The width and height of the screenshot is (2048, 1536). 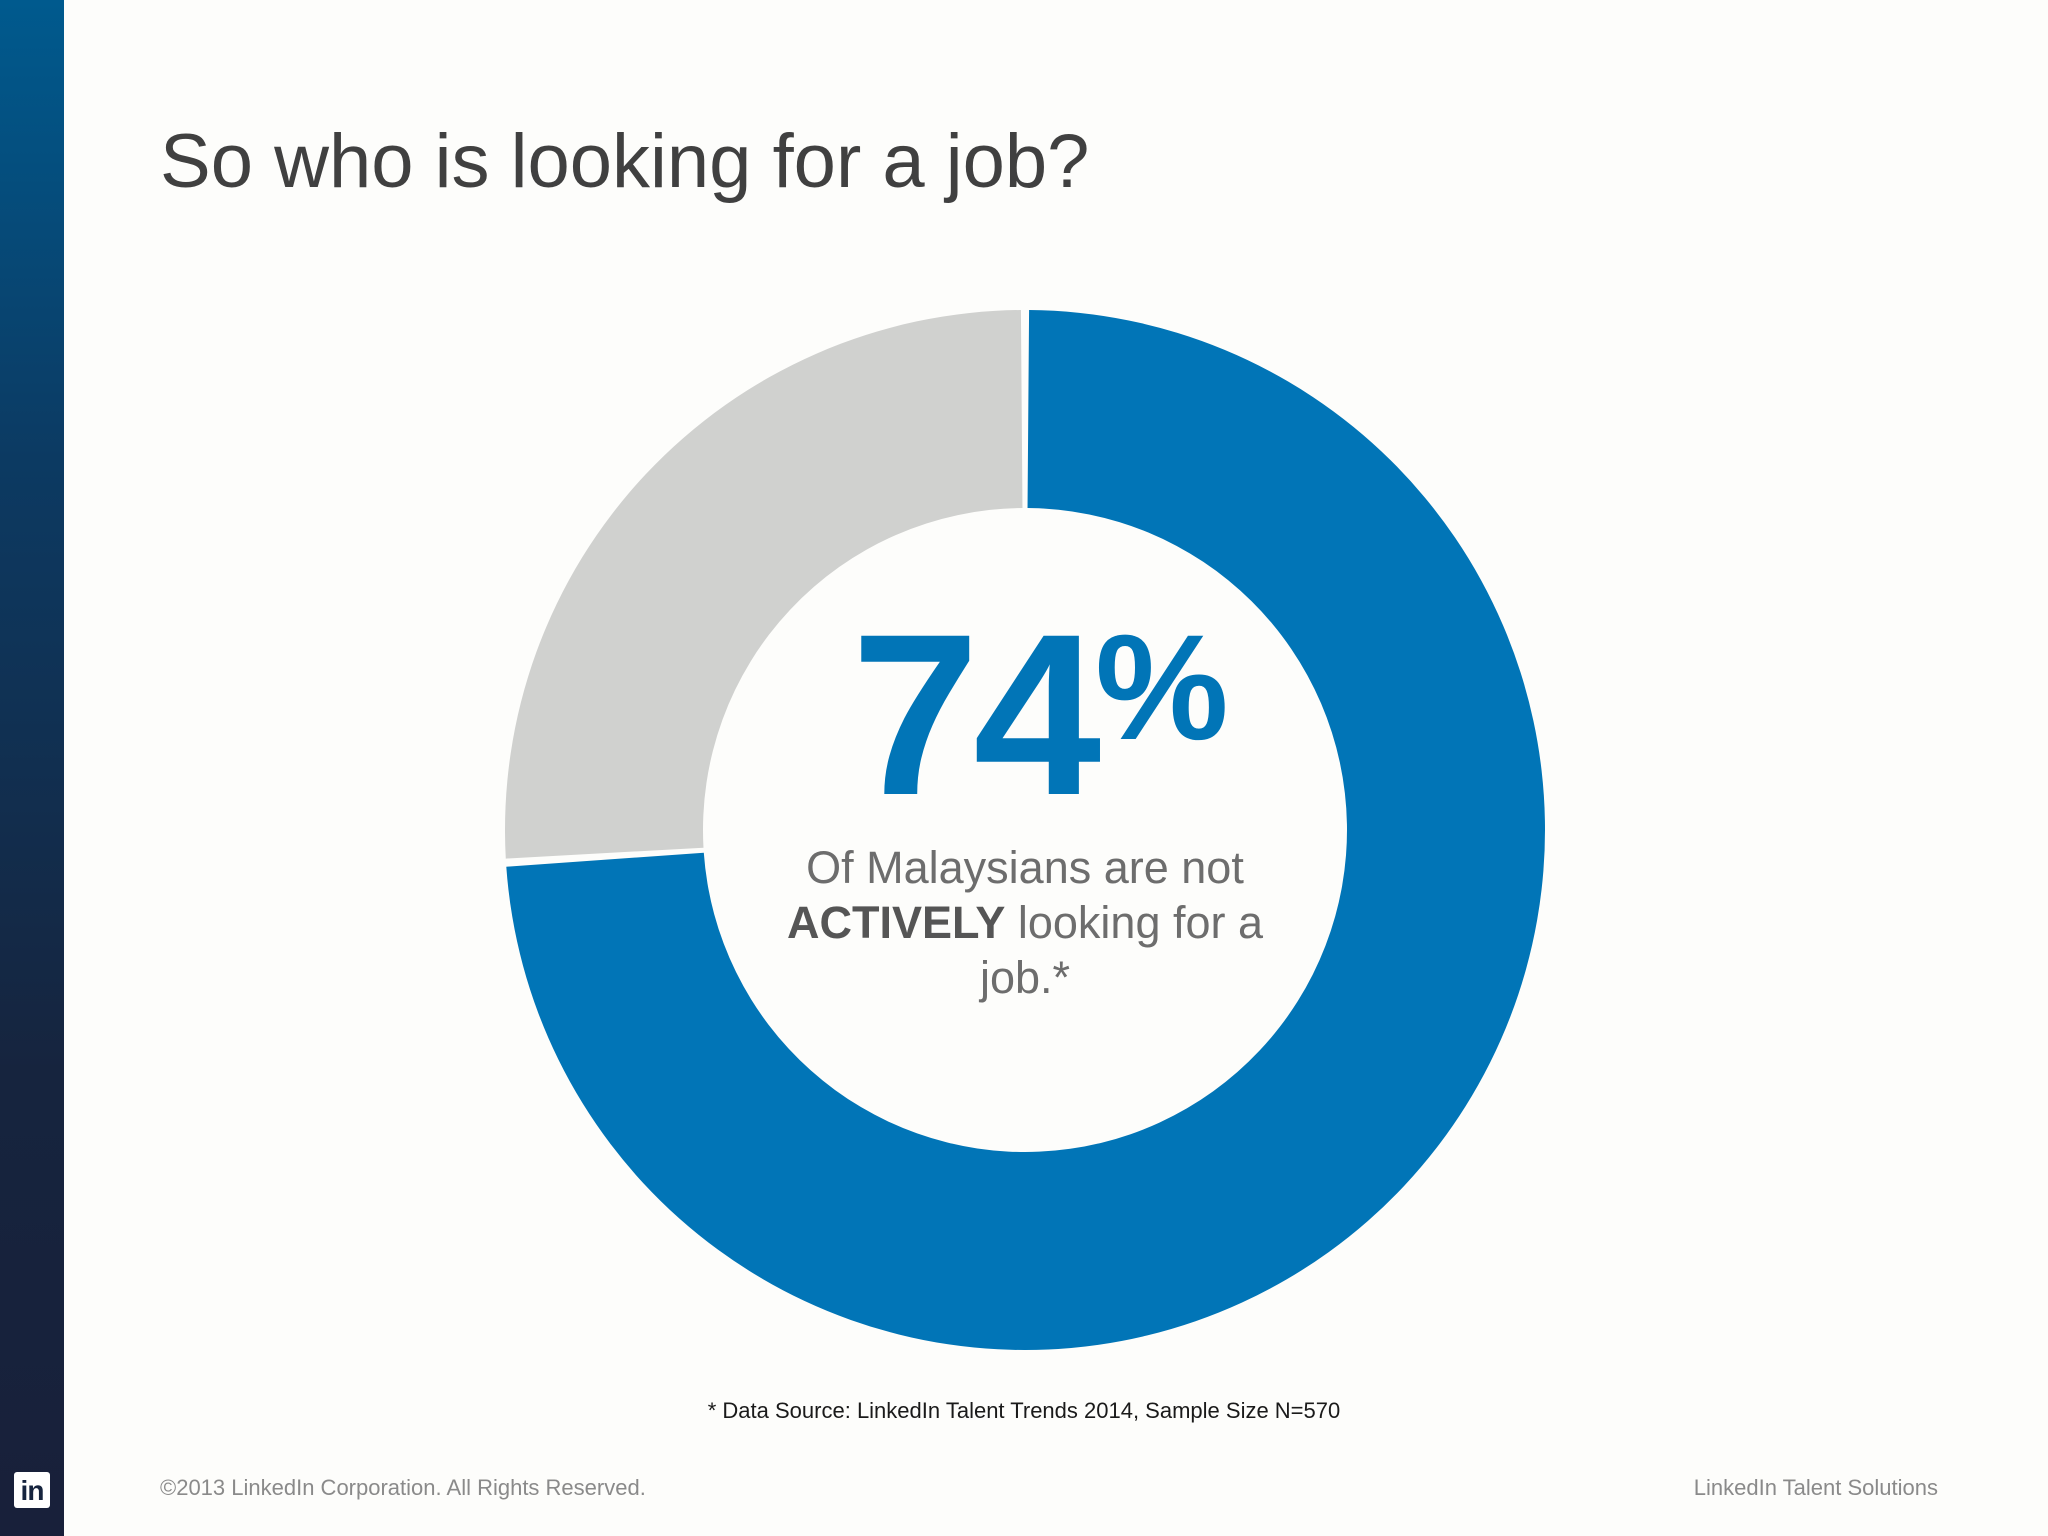 I want to click on stat-percent-sign: %, so click(x=1162, y=687).